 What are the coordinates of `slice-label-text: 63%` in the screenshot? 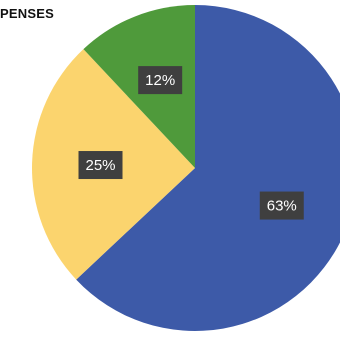 It's located at (282, 206).